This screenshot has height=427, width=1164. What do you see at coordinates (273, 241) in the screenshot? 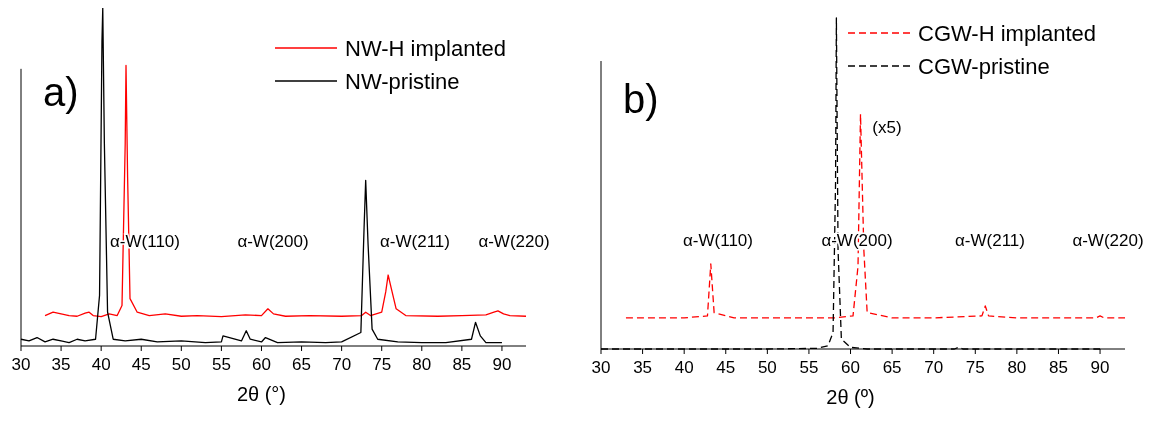
I see `annotation: α-W(200)` at bounding box center [273, 241].